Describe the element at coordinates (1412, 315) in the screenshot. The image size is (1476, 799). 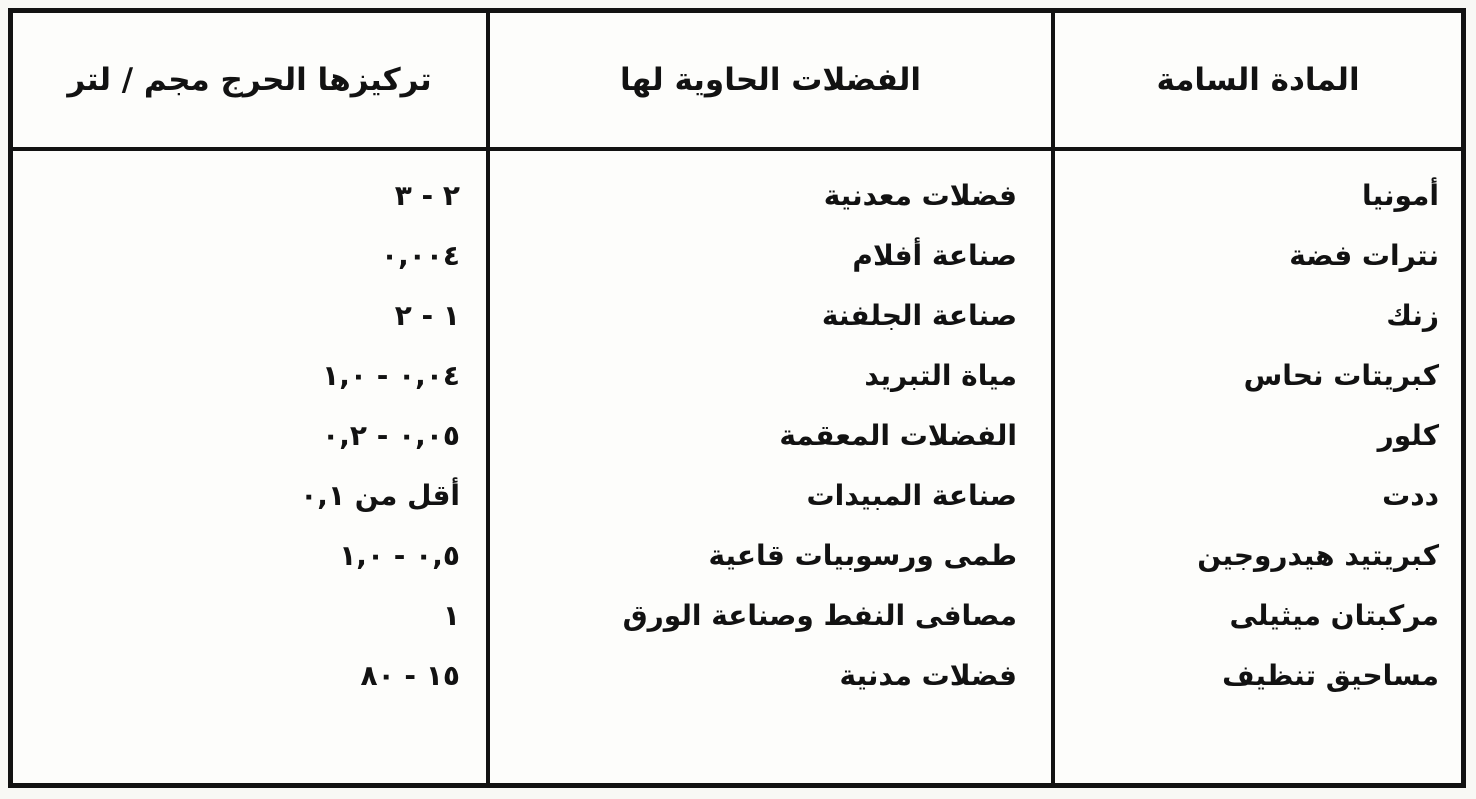
I see `substance-cell: زنك` at that location.